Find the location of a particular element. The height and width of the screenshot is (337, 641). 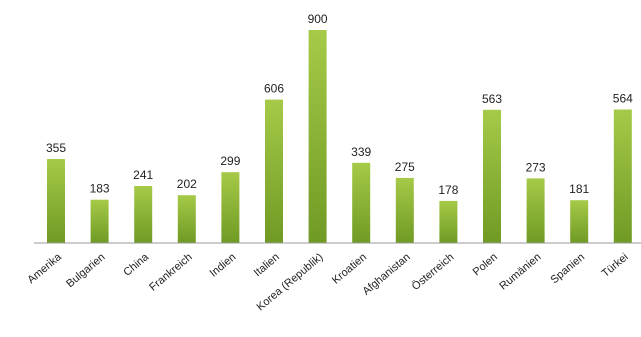

data-label-13: 564 is located at coordinates (623, 99).